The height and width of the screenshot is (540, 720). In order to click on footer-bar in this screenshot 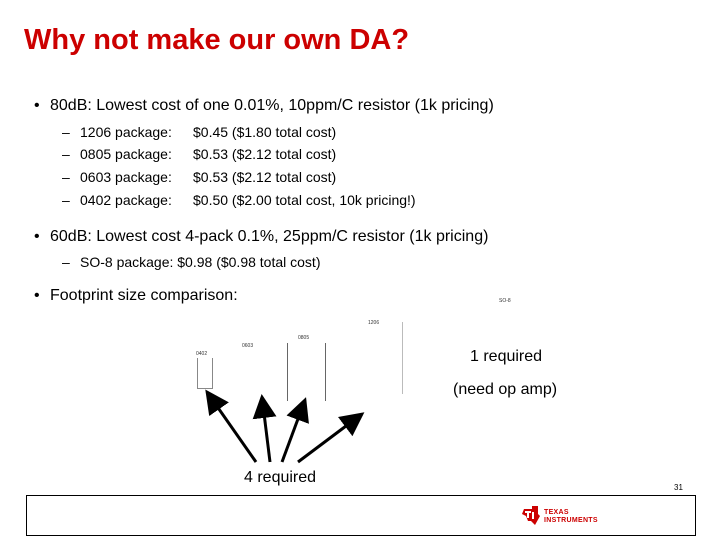, I will do `click(361, 515)`.